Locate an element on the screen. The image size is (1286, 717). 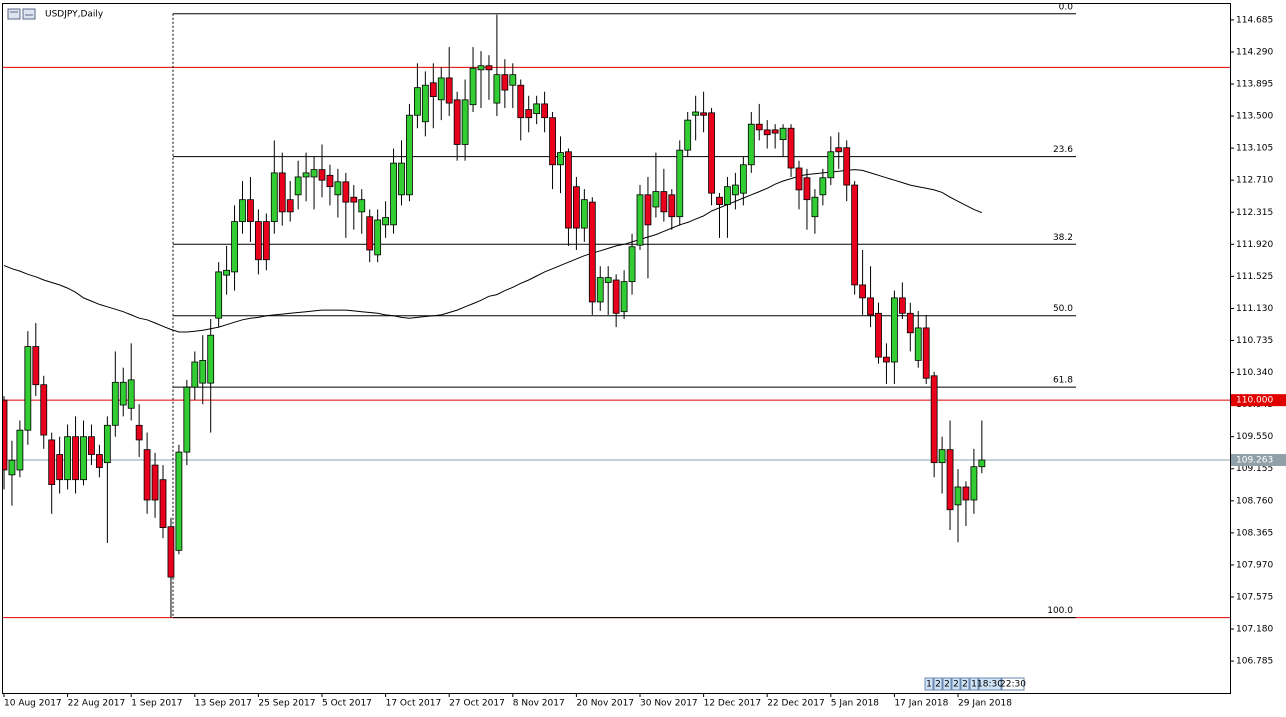
y-tick-label: 107.575 is located at coordinates (1254, 597).